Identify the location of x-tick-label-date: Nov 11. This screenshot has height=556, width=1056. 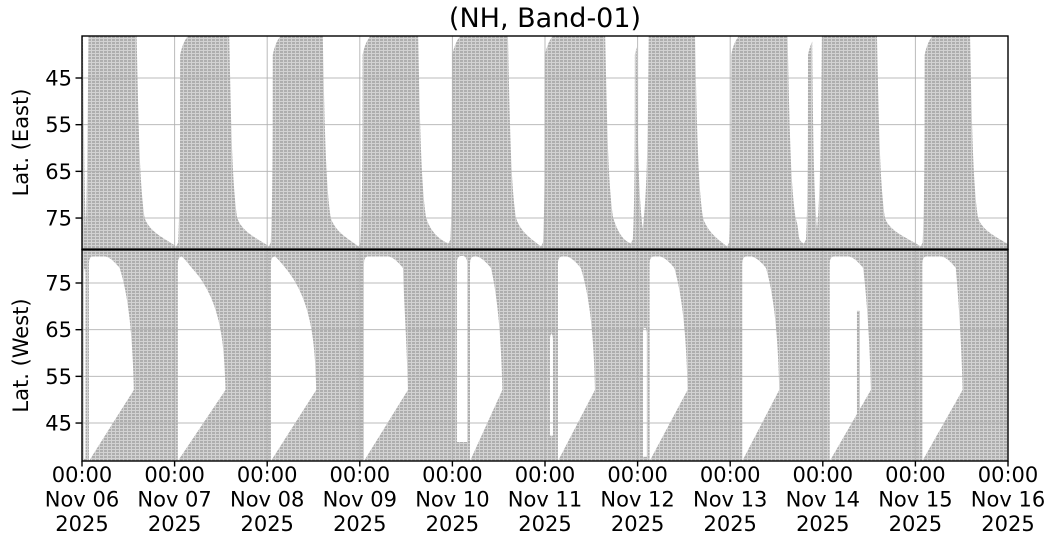
(545, 500).